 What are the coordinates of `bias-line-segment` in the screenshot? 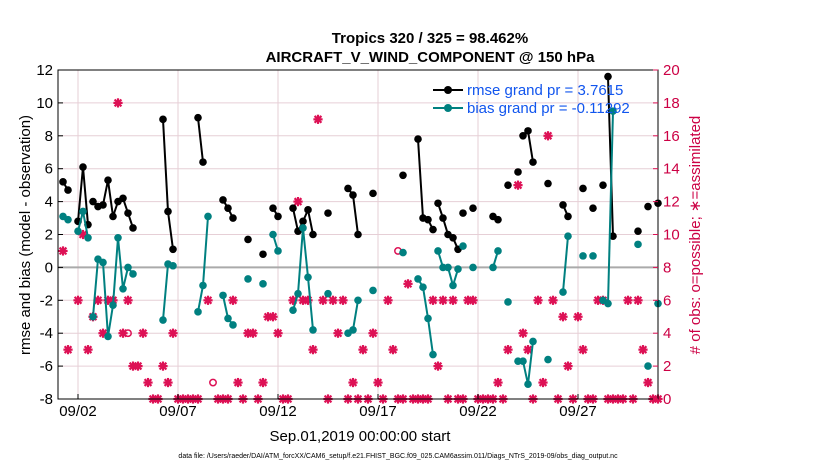 It's located at (610, 207).